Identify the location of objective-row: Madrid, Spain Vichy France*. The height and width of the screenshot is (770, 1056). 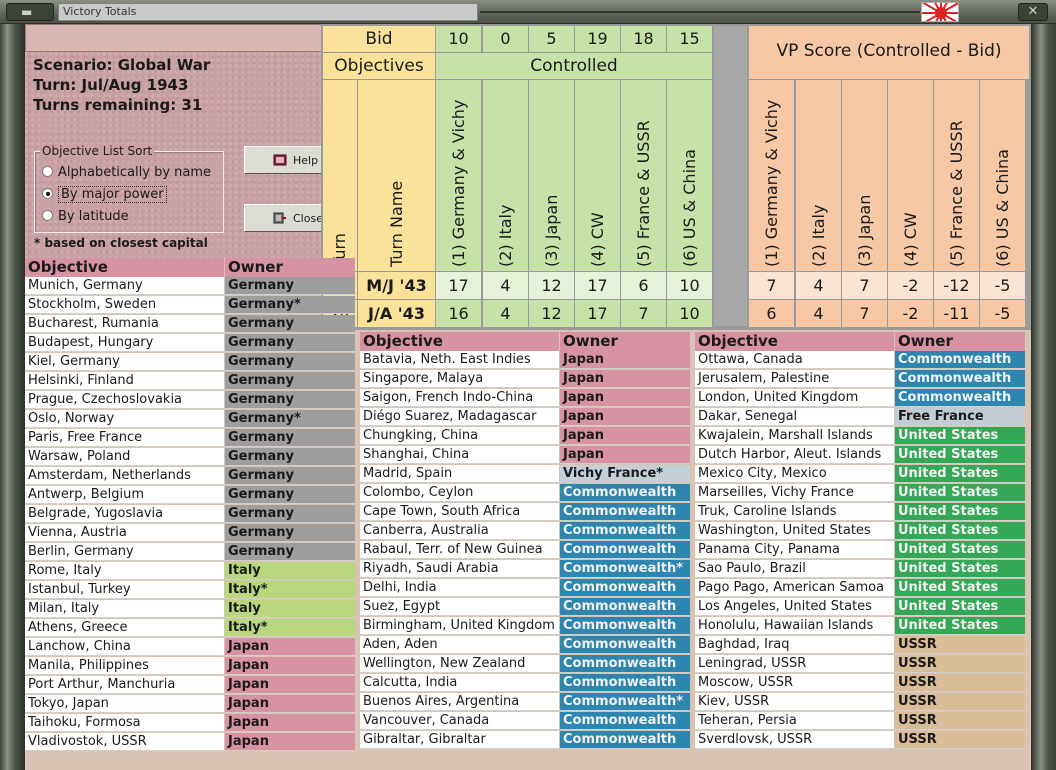
(525, 474).